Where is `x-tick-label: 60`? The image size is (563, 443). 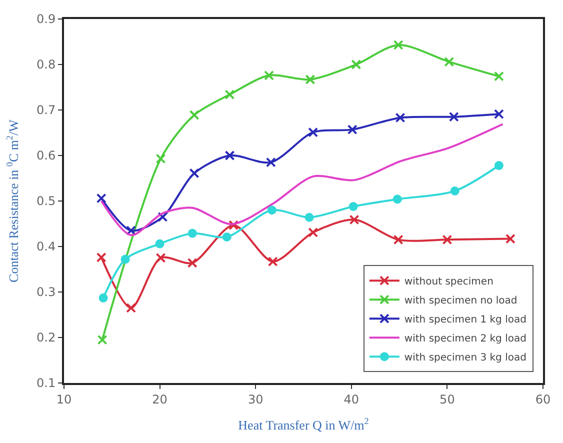
x-tick-label: 60 is located at coordinates (543, 399).